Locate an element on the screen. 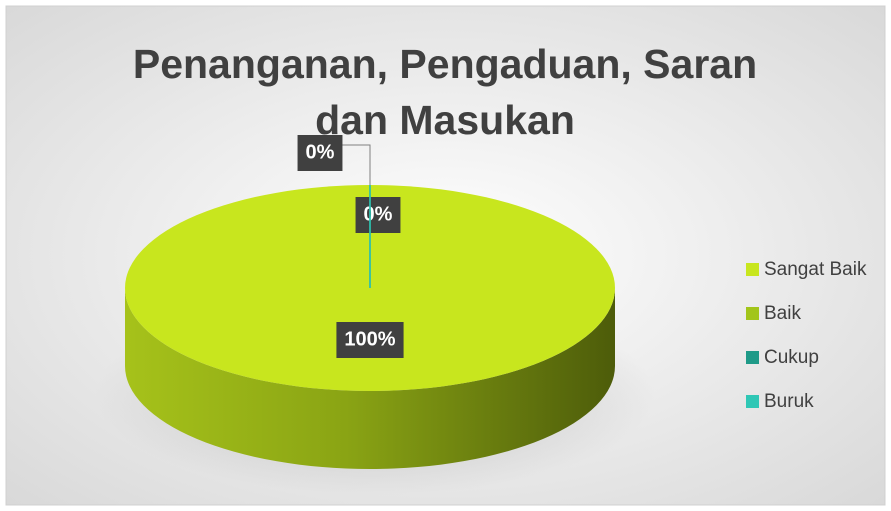 The height and width of the screenshot is (511, 891). legend-label: Baik is located at coordinates (782, 313).